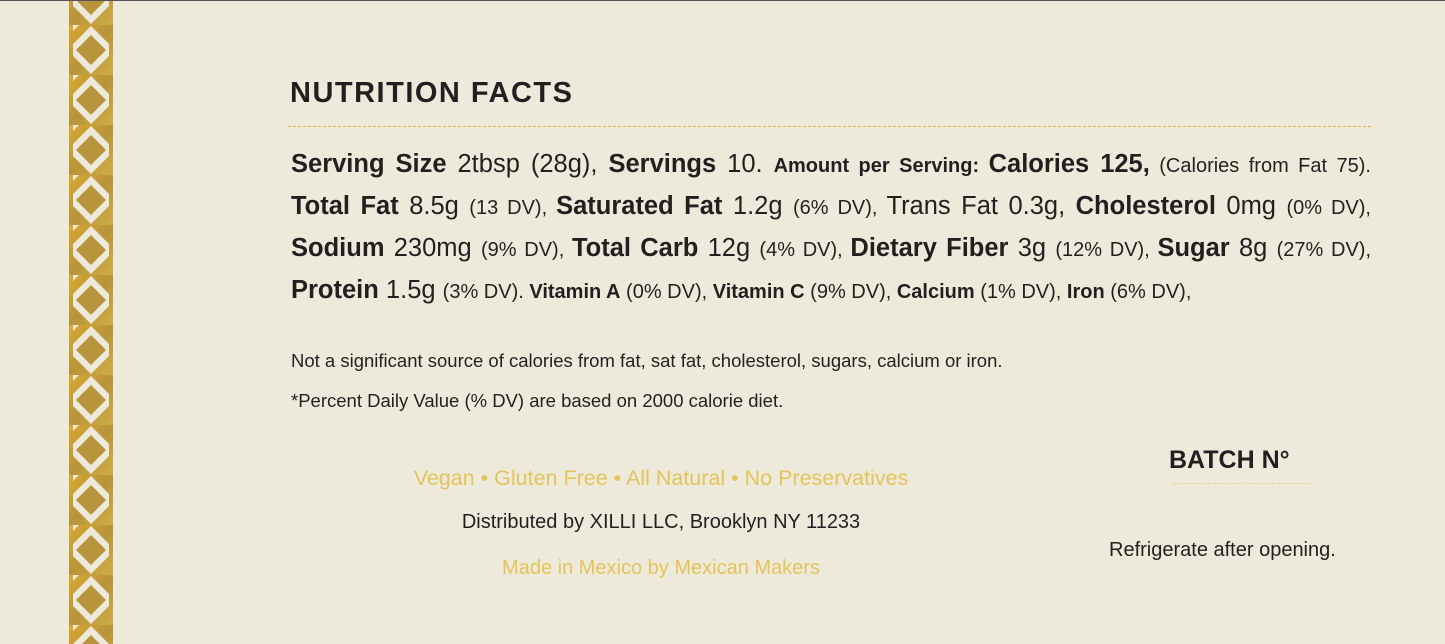 This screenshot has height=644, width=1445. Describe the element at coordinates (1069, 164) in the screenshot. I see `facts-segment: Calories 125,` at that location.